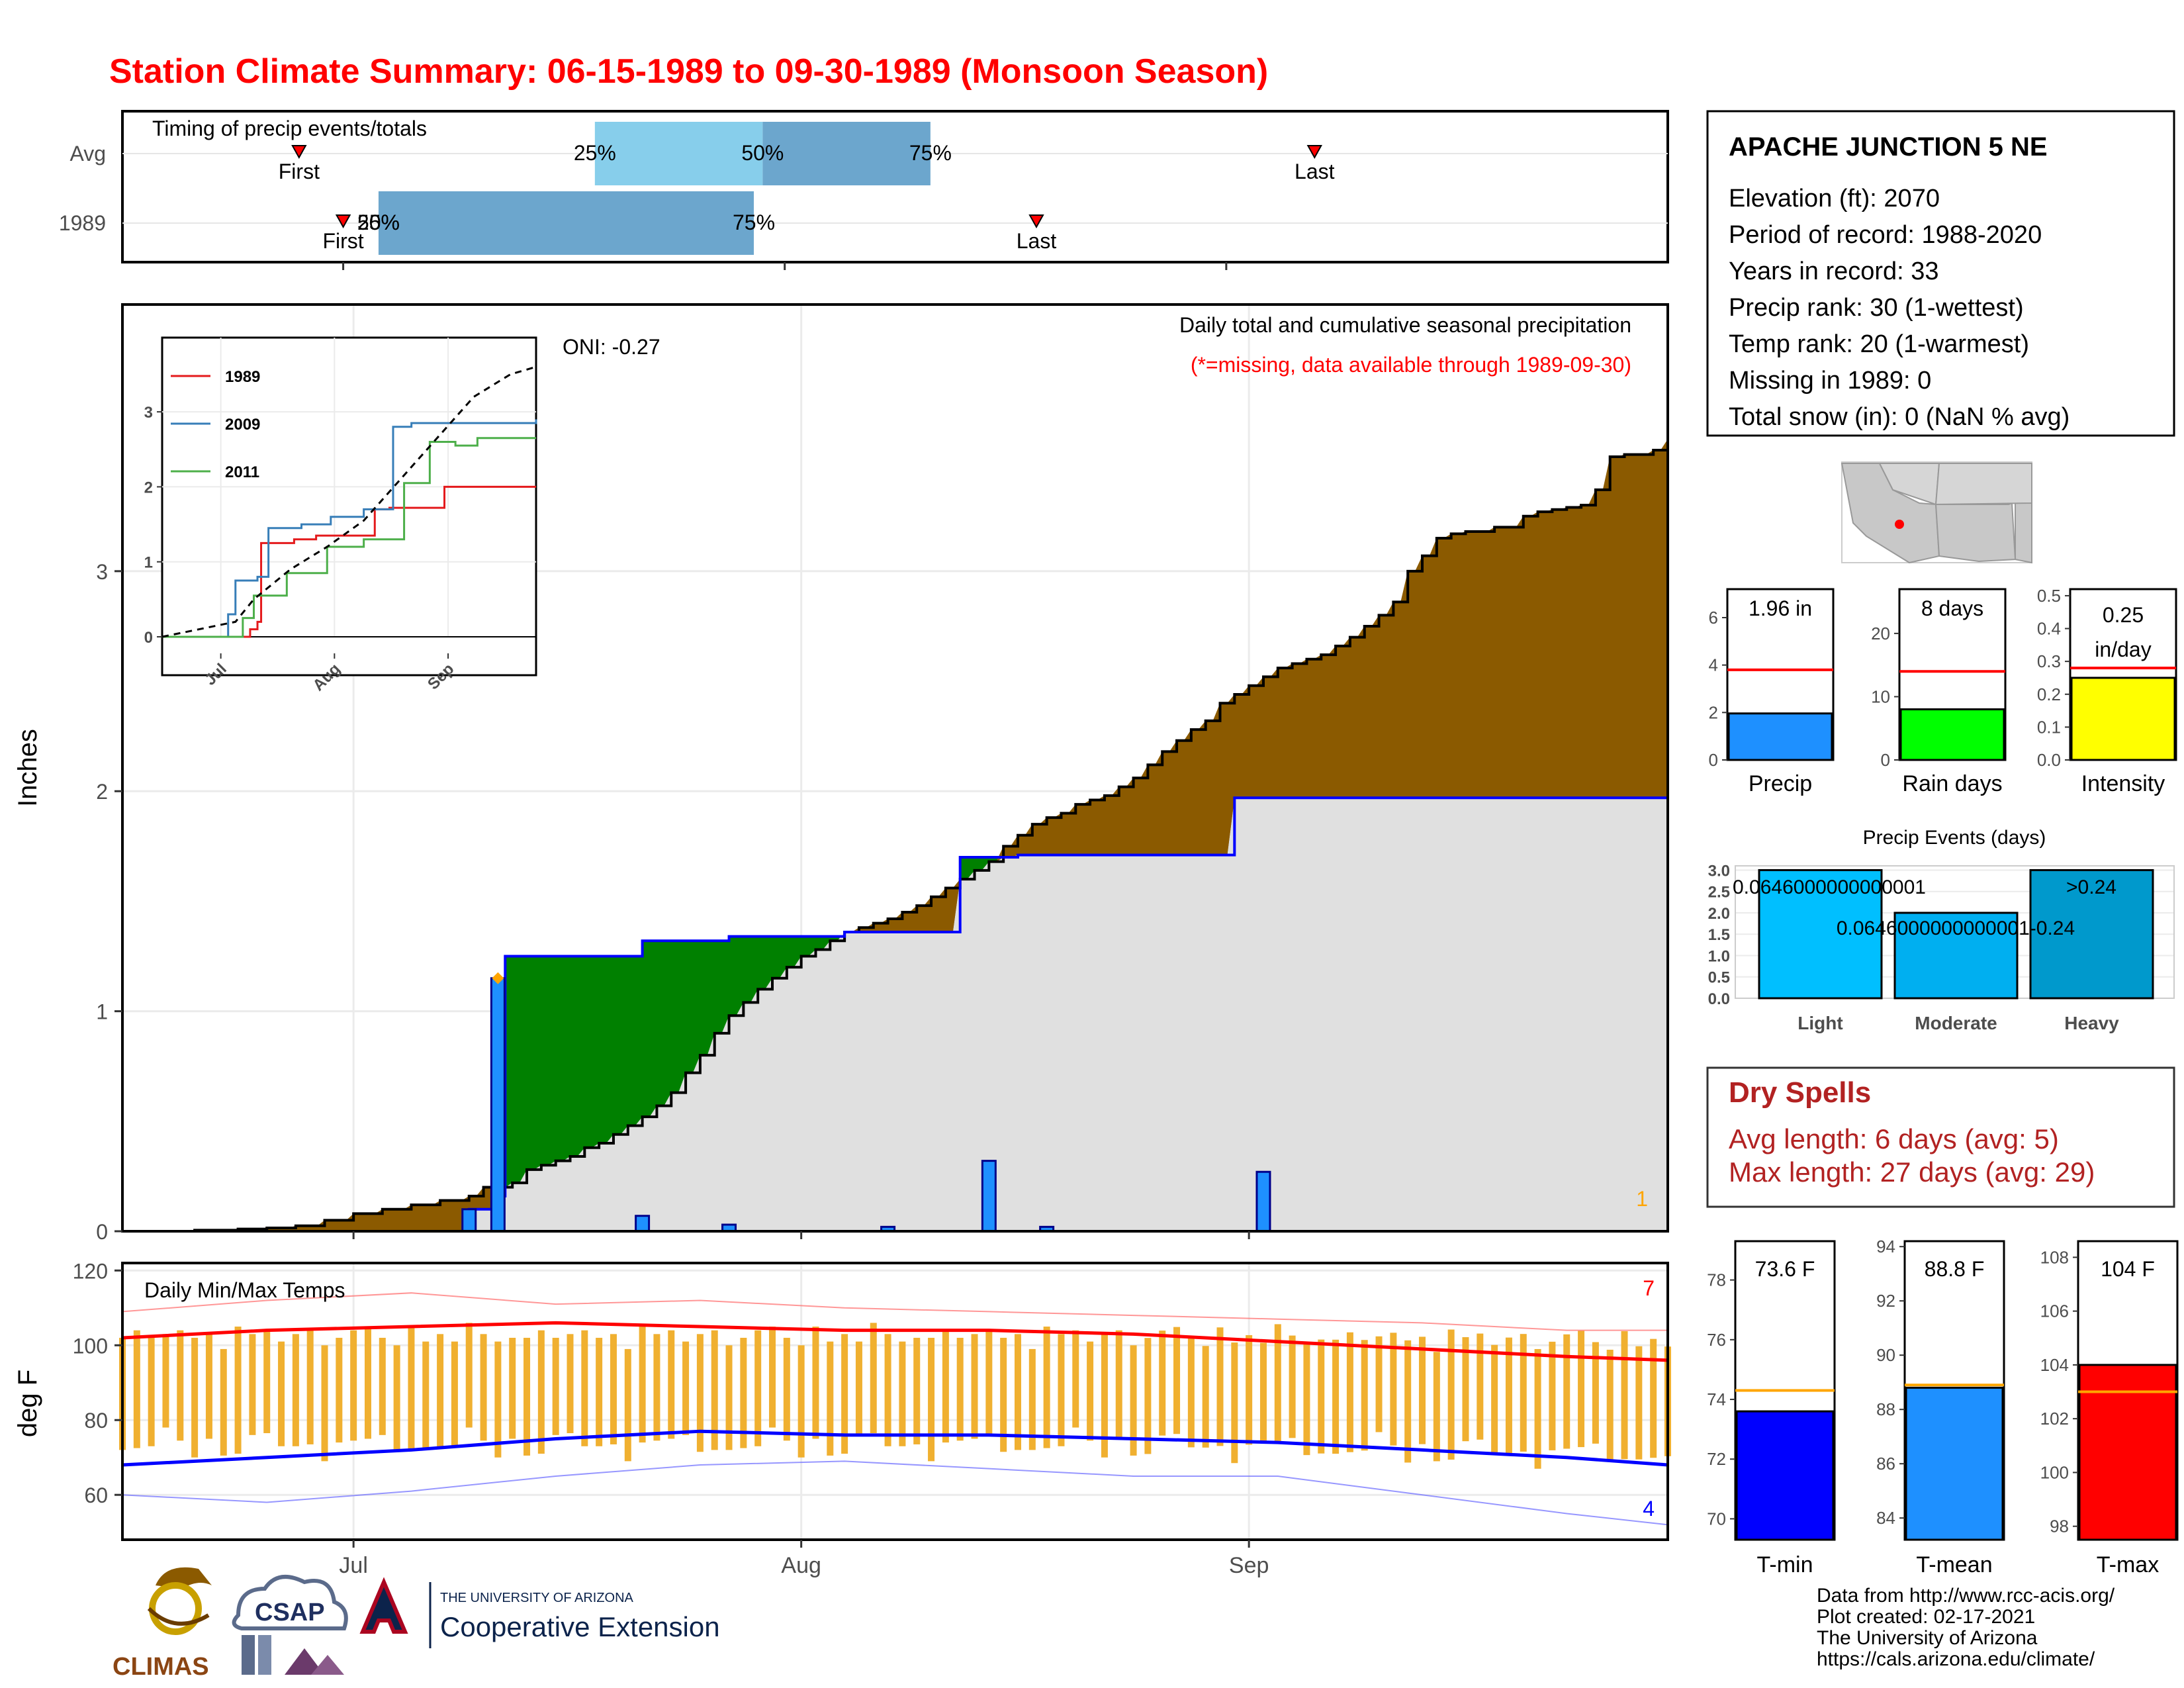 The width and height of the screenshot is (2184, 1688). Describe the element at coordinates (242, 425) in the screenshot. I see `inset-legend-label: 2009` at that location.